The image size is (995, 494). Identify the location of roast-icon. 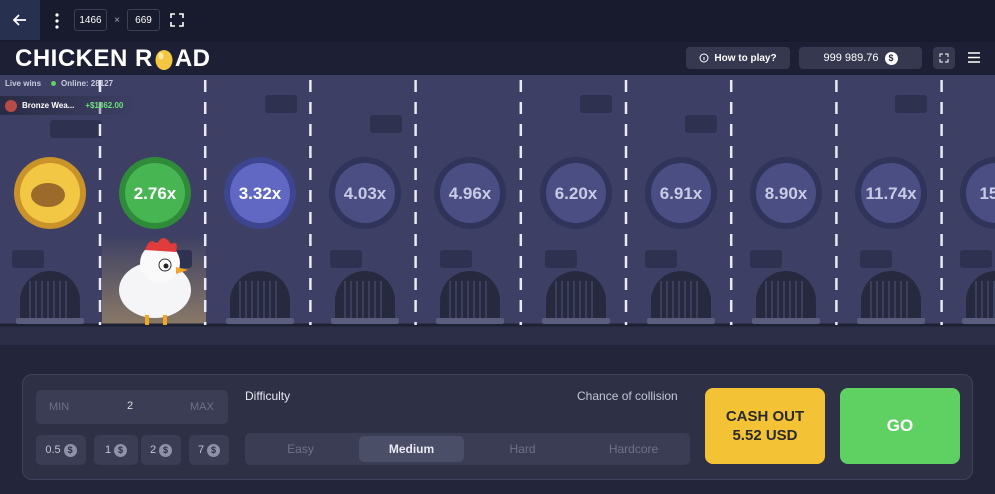
(48, 195).